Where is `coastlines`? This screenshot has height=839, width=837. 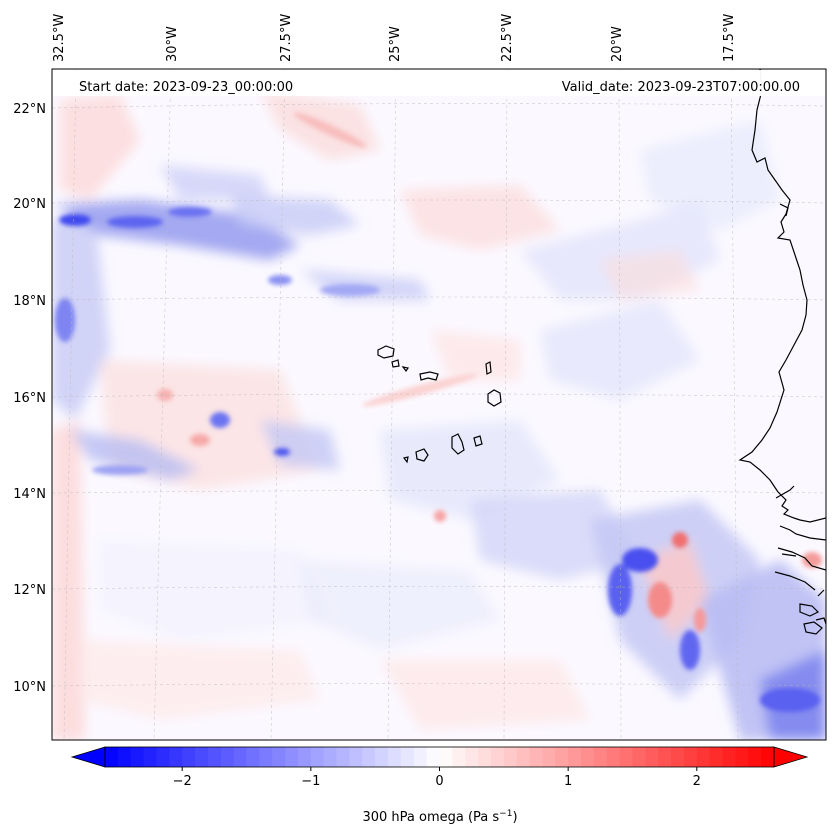
coastlines is located at coordinates (782, 352).